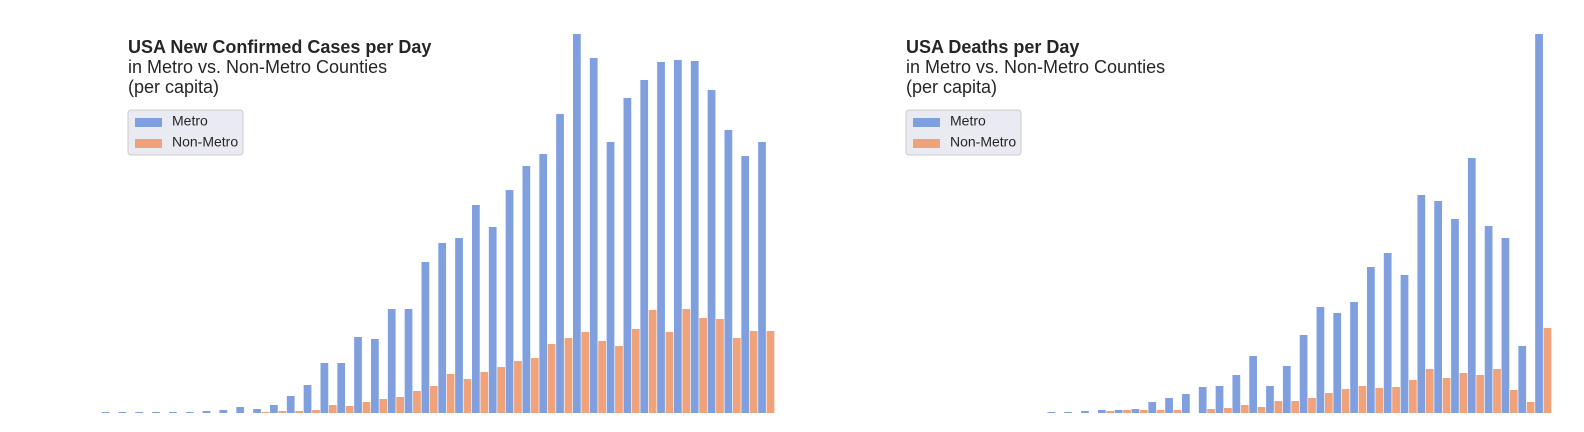 This screenshot has width=1584, height=432. I want to click on chart-title: USA New Confirmed Cases per Day, so click(279, 47).